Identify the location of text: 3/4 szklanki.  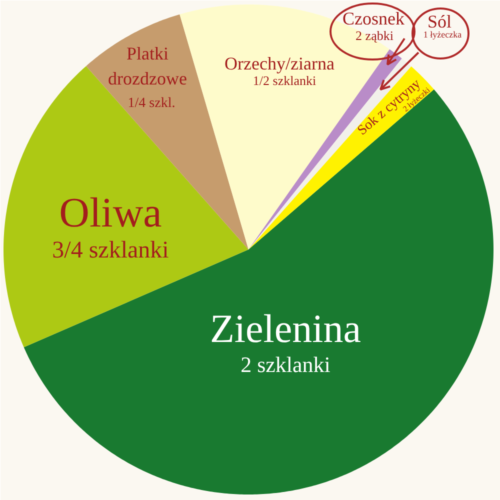
(111, 251).